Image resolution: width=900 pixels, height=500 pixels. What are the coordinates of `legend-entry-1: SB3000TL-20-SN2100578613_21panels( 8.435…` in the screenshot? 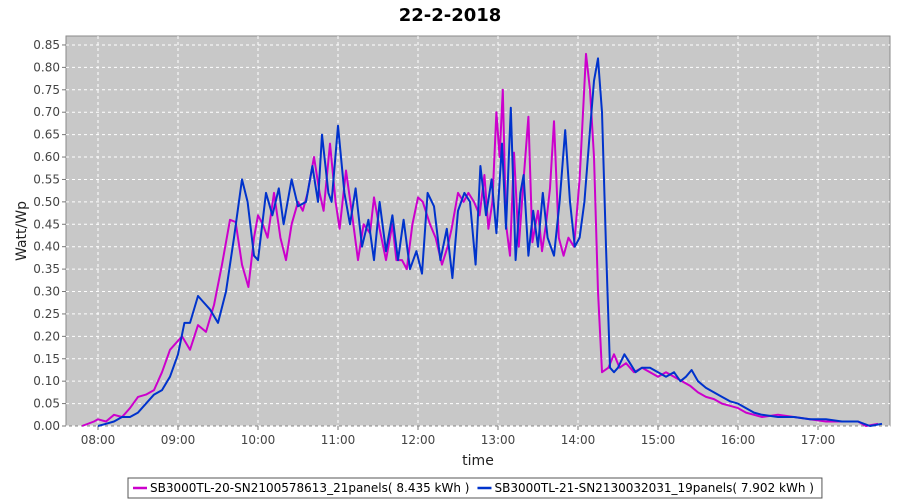 It's located at (309, 488).